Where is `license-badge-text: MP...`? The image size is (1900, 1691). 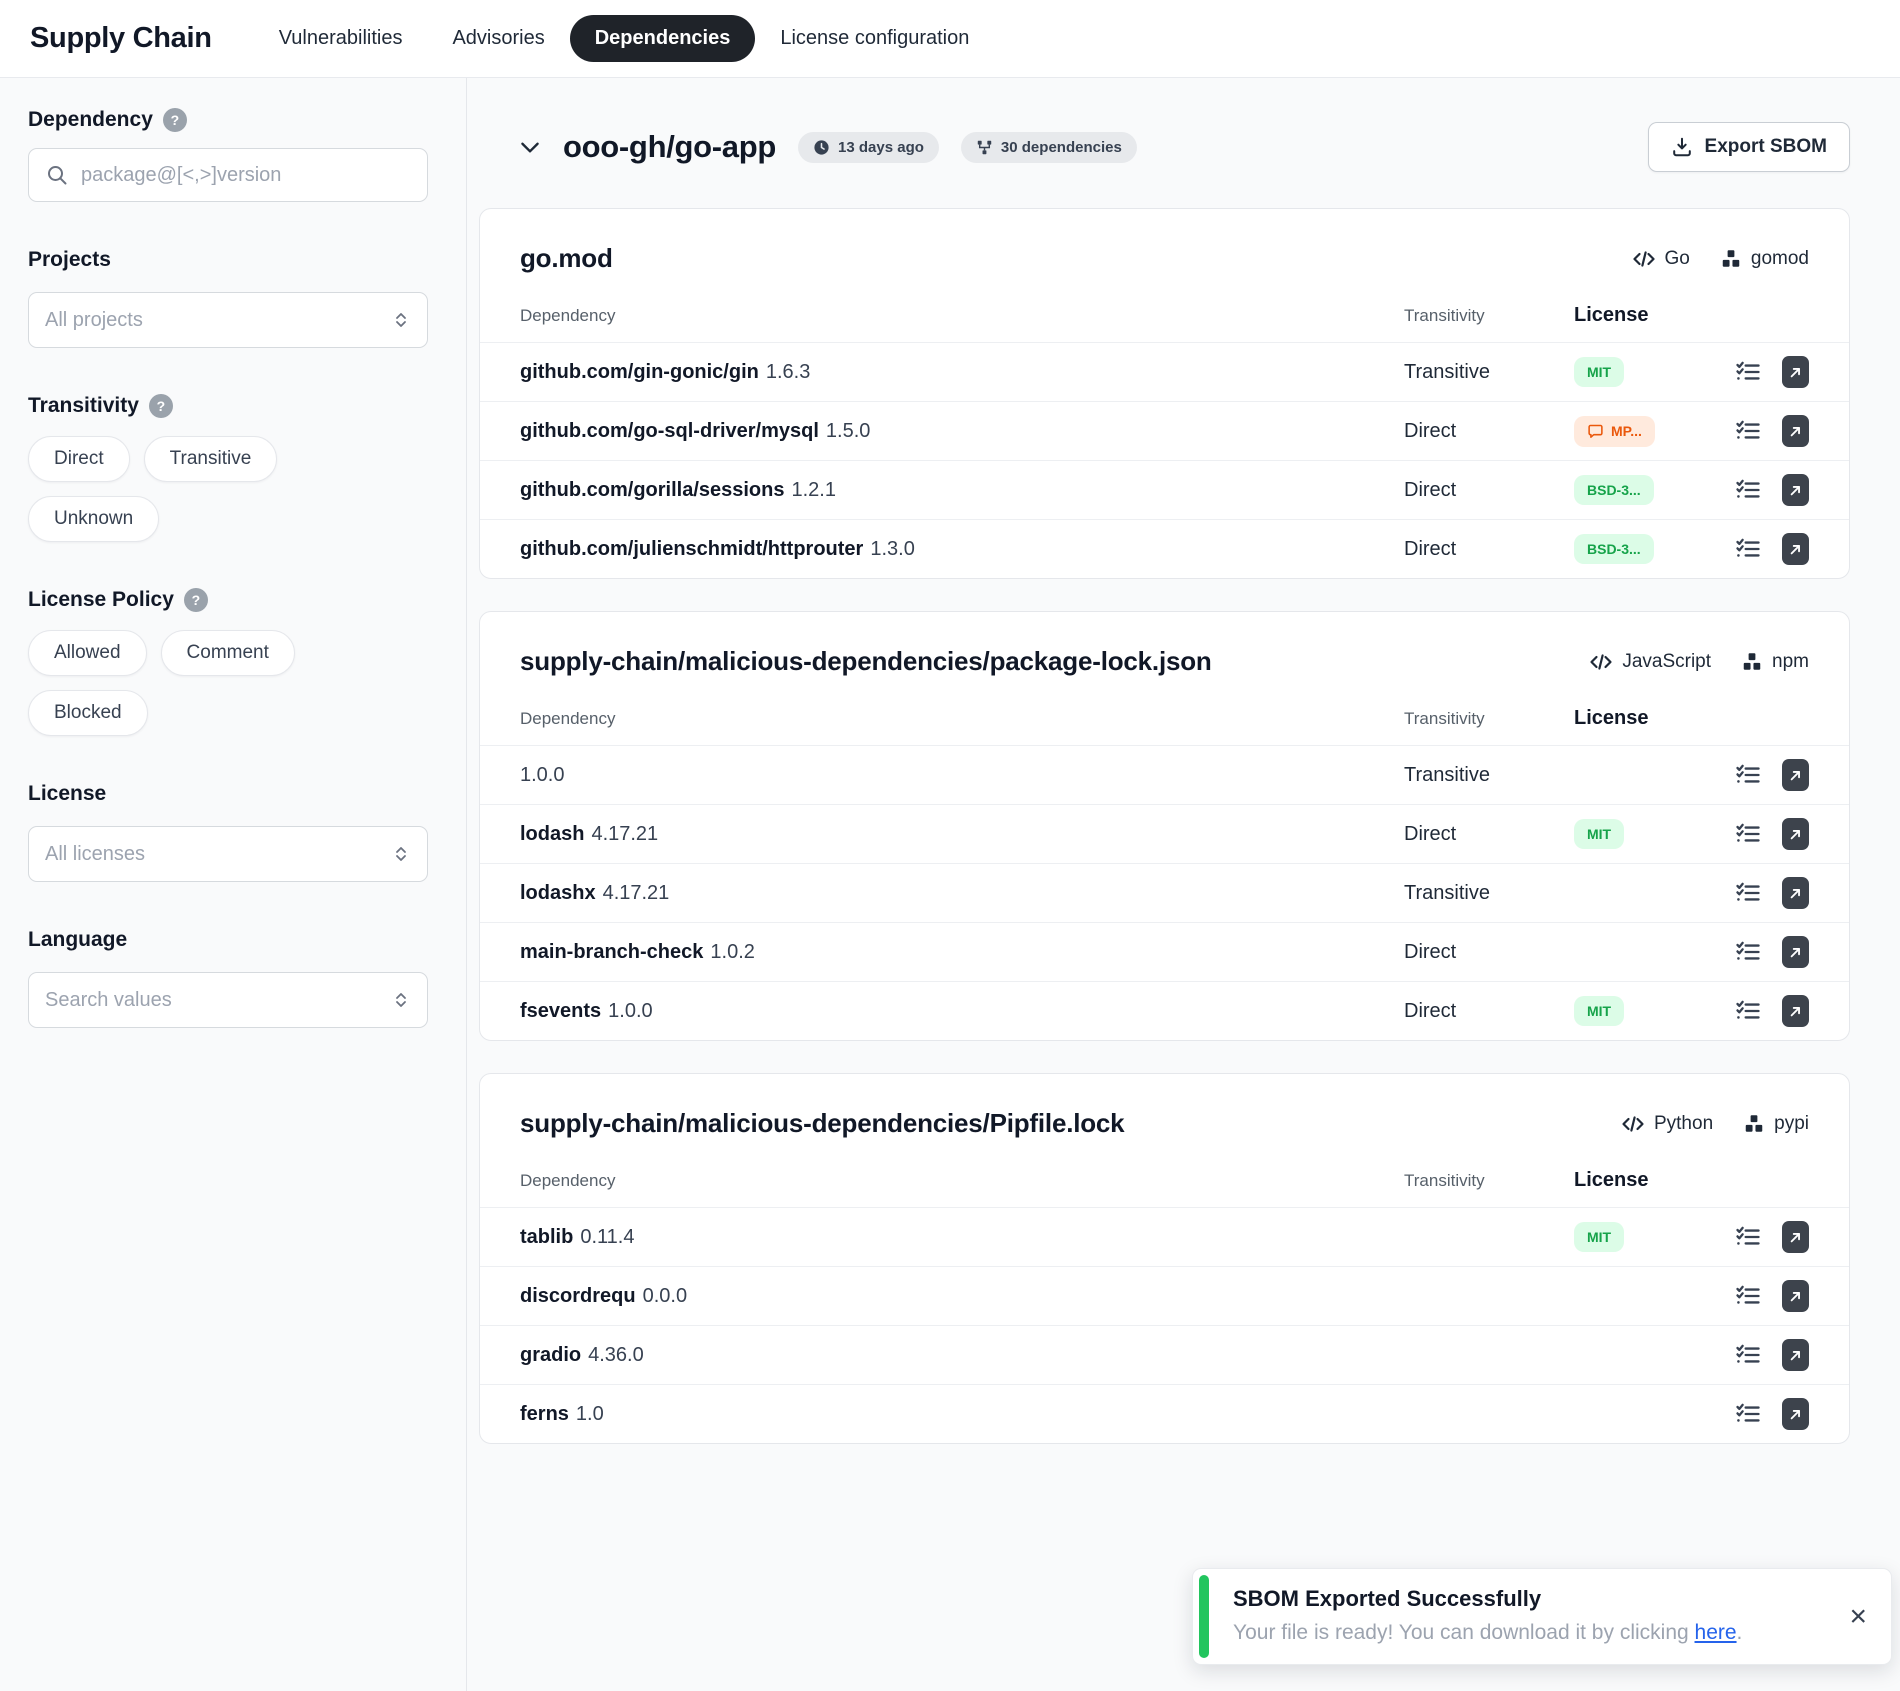 license-badge-text: MP... is located at coordinates (1626, 431).